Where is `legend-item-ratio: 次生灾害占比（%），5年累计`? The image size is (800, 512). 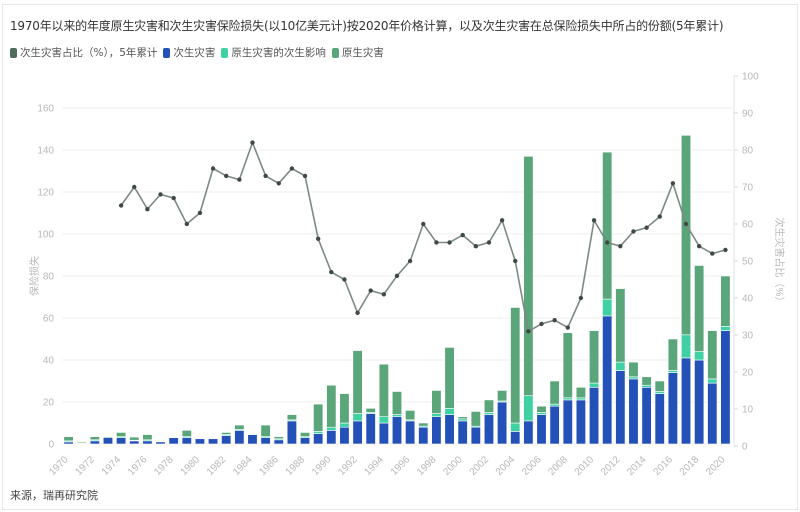
legend-item-ratio: 次生灾害占比（%），5年累计 is located at coordinates (83, 52).